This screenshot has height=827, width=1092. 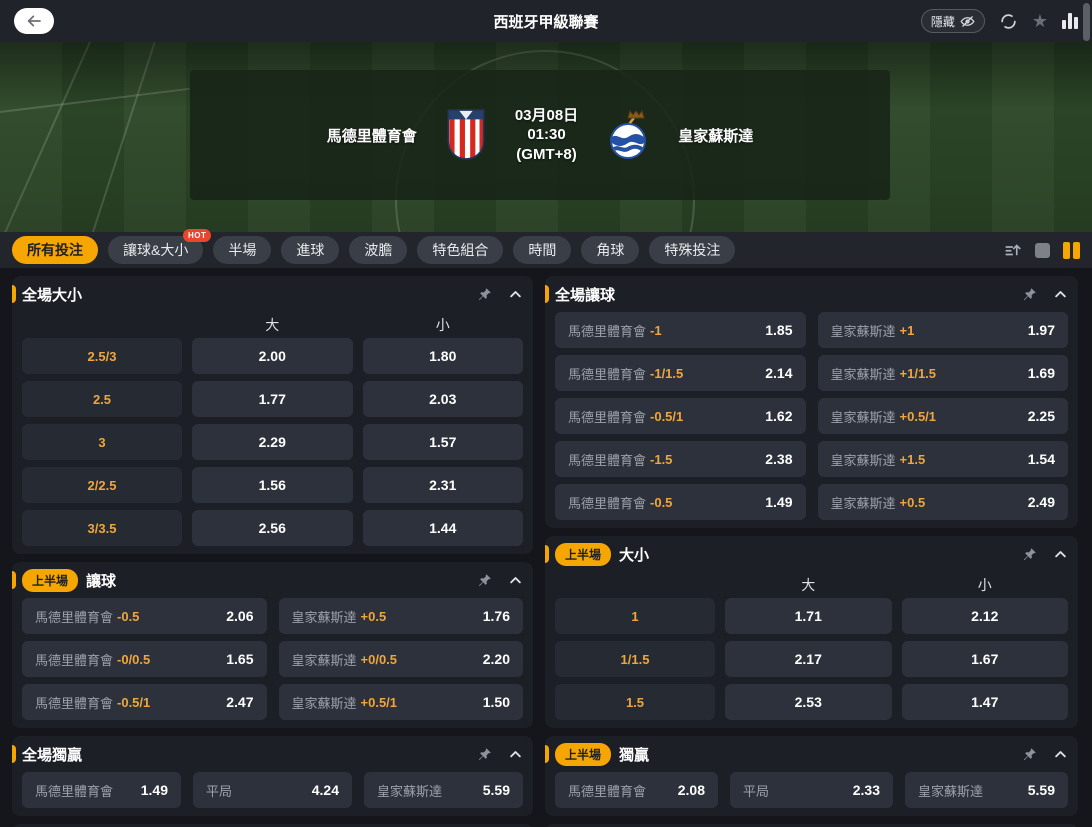 I want to click on under-odds-cell: 2.12, so click(x=984, y=616).